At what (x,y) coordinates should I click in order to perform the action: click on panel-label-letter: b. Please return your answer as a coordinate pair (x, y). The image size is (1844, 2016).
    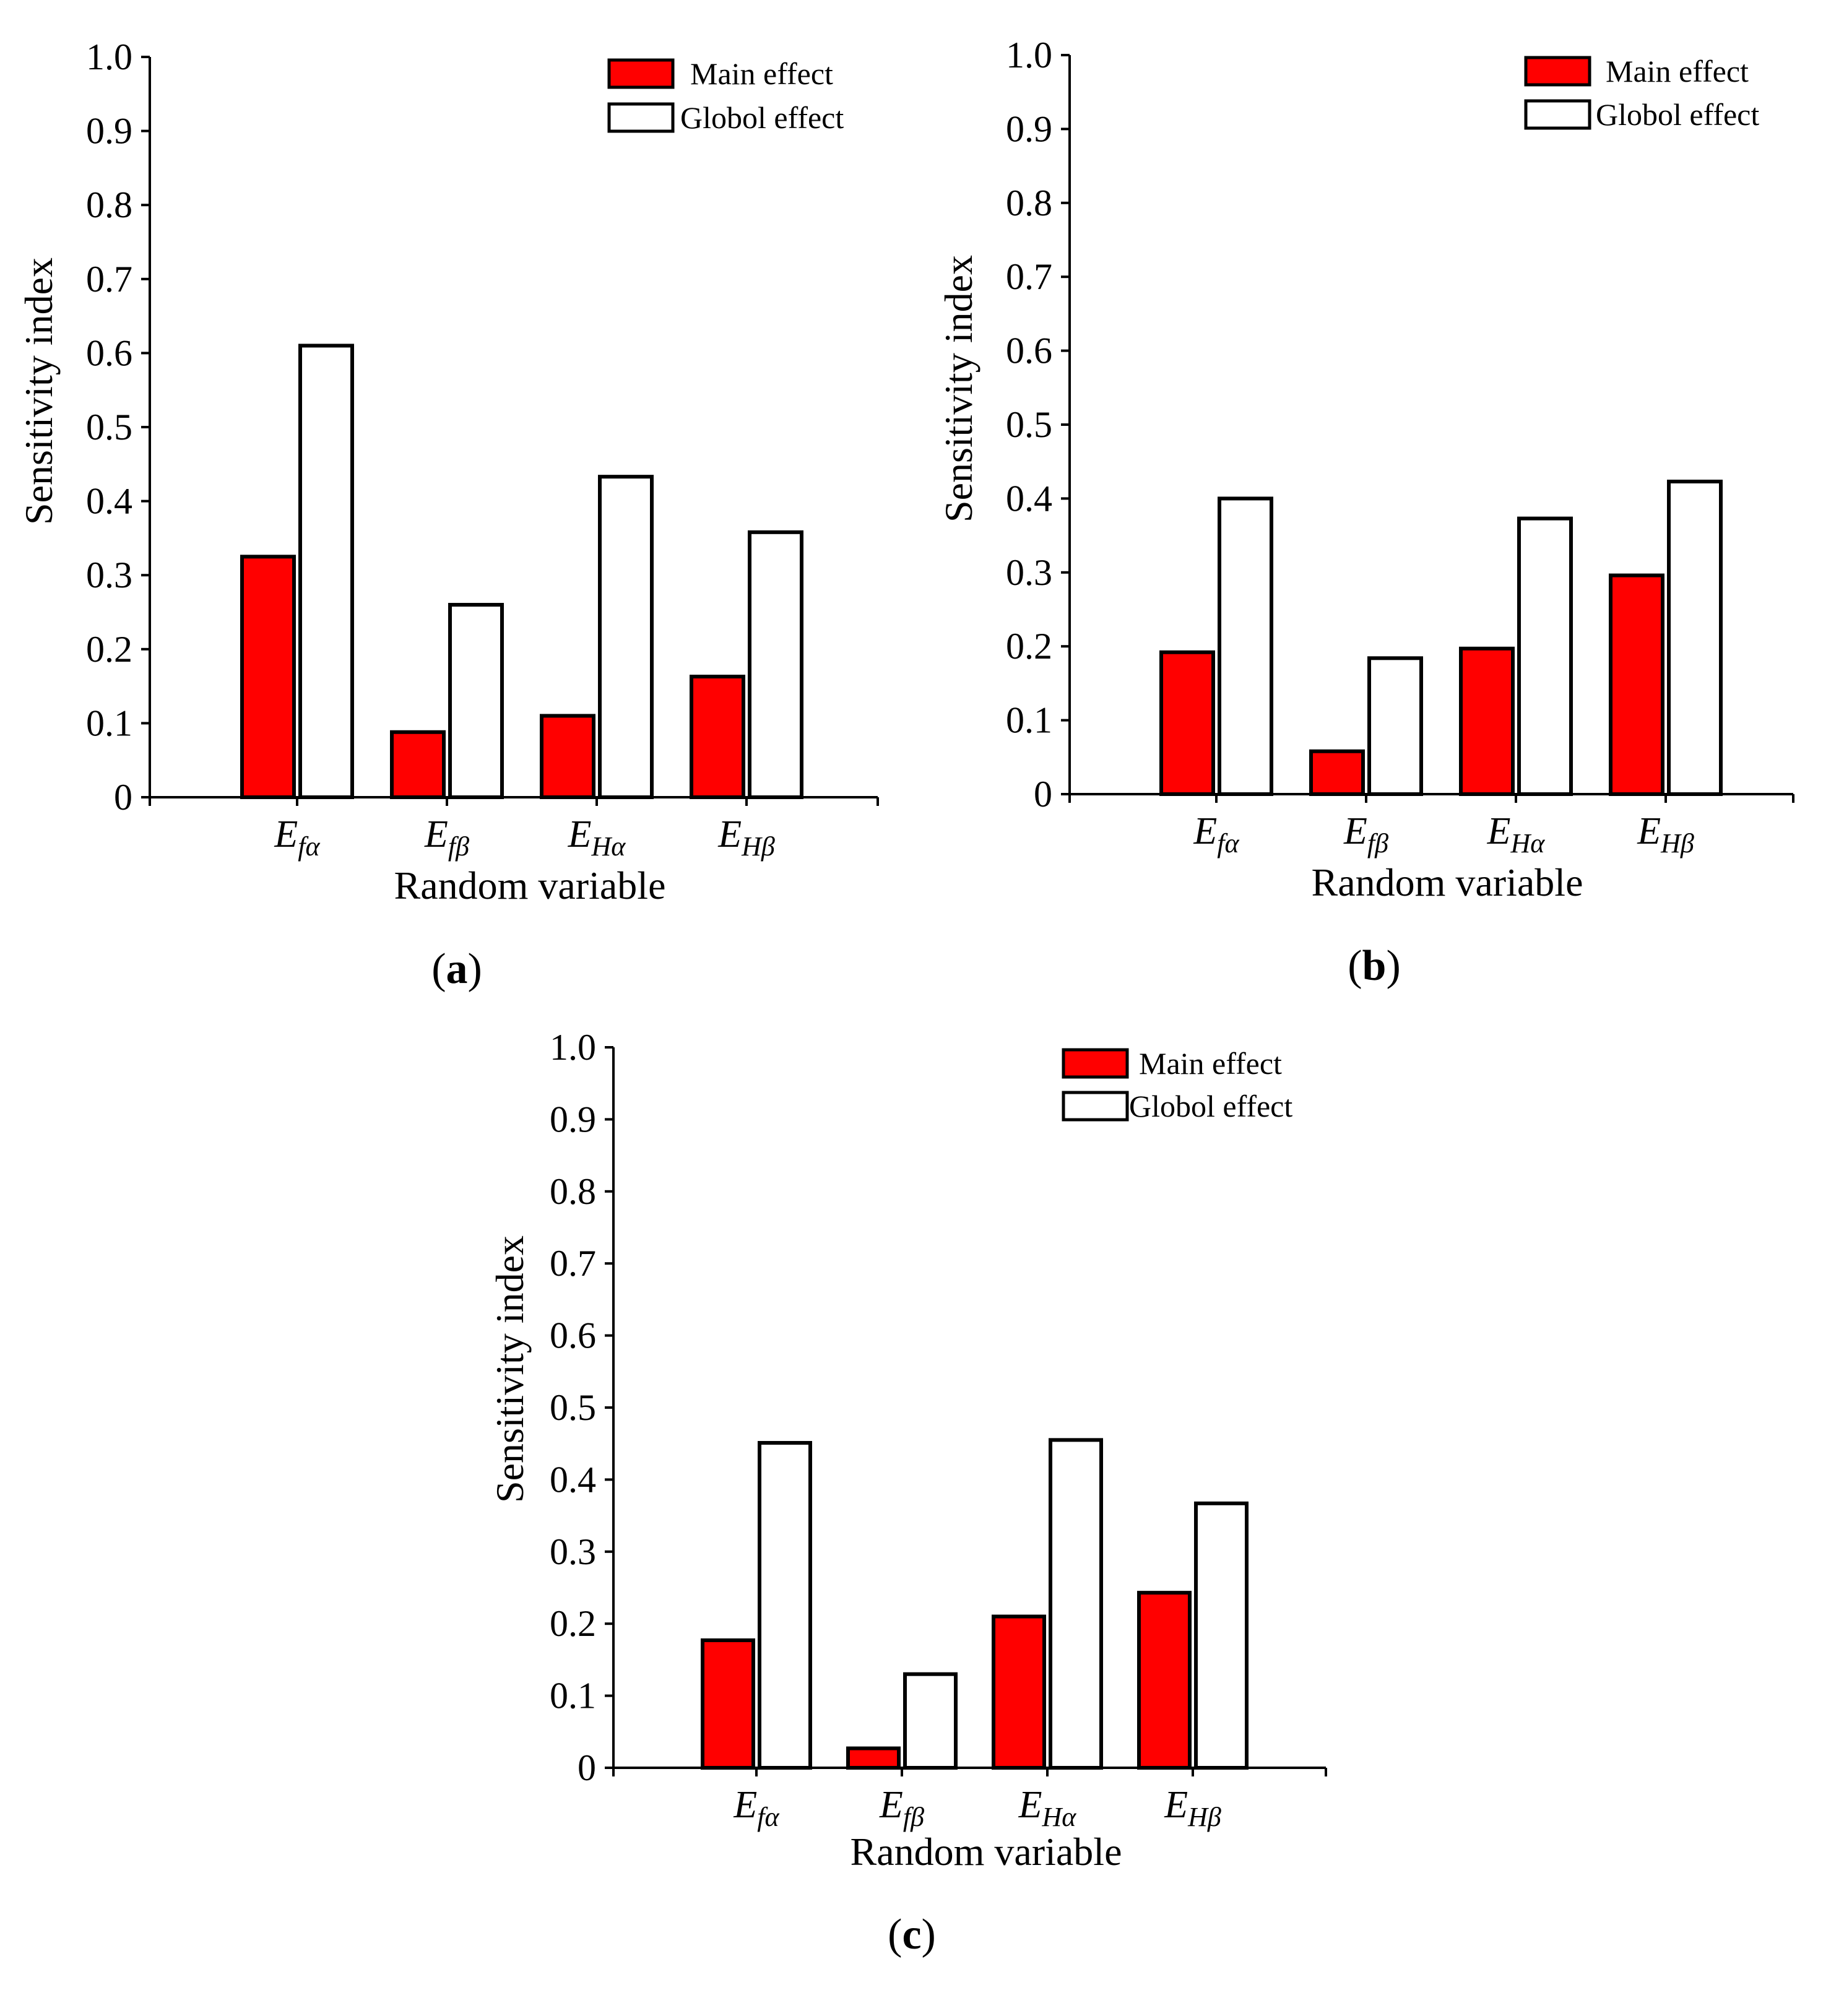
    Looking at the image, I should click on (1374, 966).